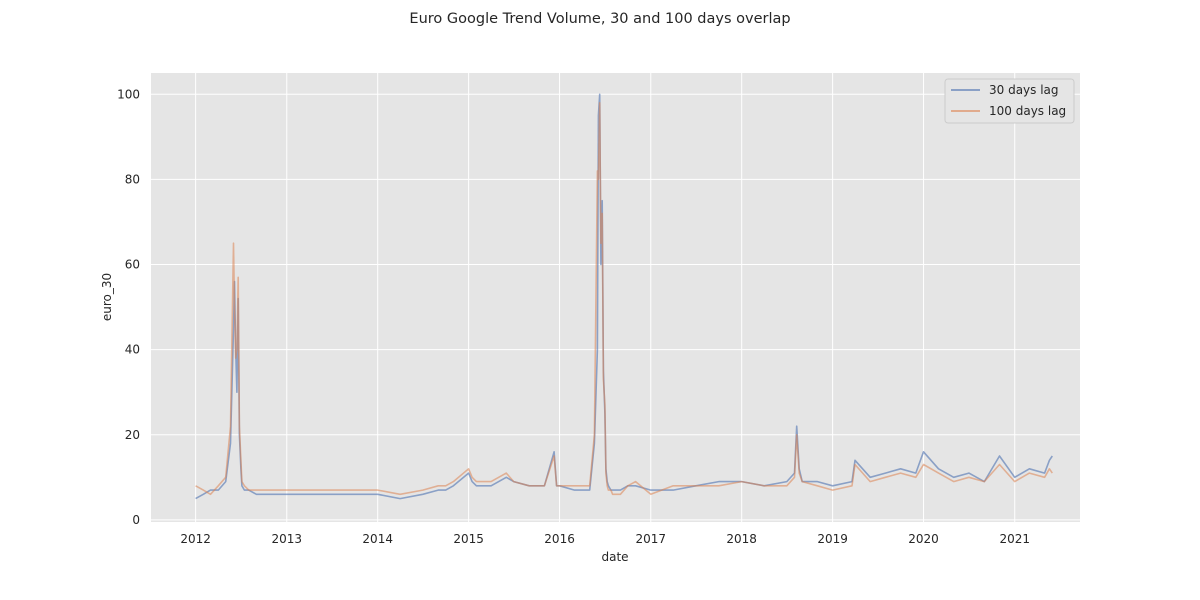  Describe the element at coordinates (1027, 111) in the screenshot. I see `legend-label: 100 days lag` at that location.